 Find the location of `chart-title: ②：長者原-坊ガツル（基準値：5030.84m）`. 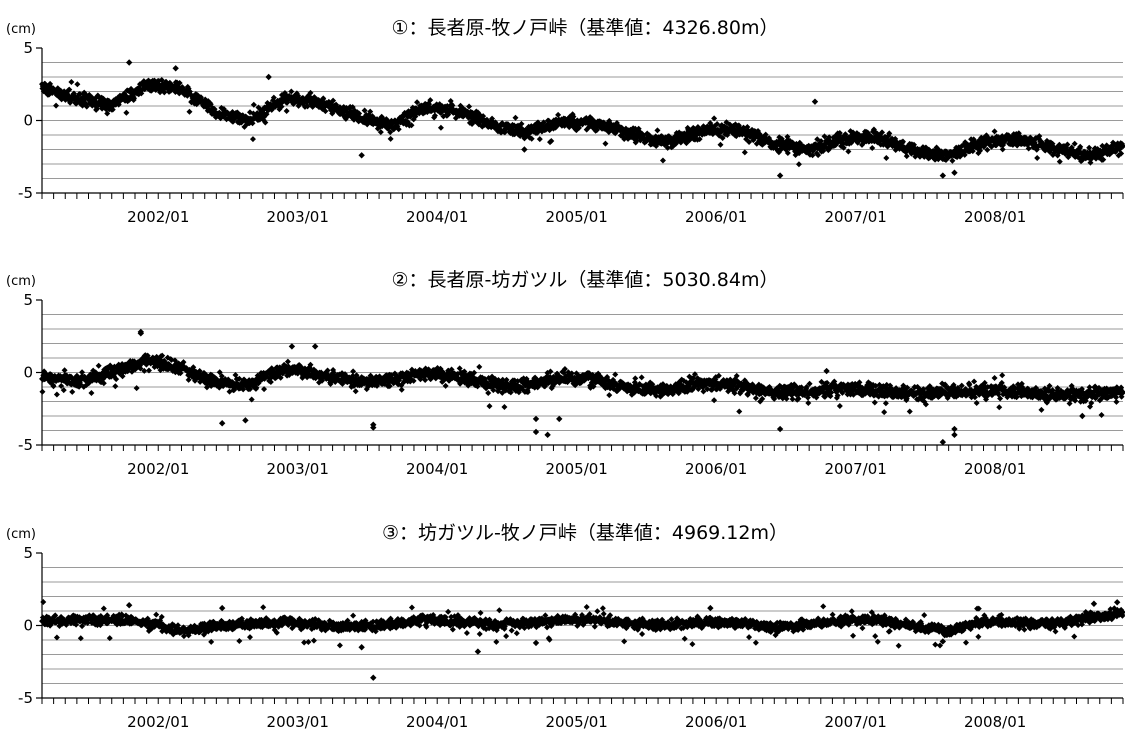

chart-title: ②：長者原-坊ガツル（基準値：5030.84m） is located at coordinates (585, 280).